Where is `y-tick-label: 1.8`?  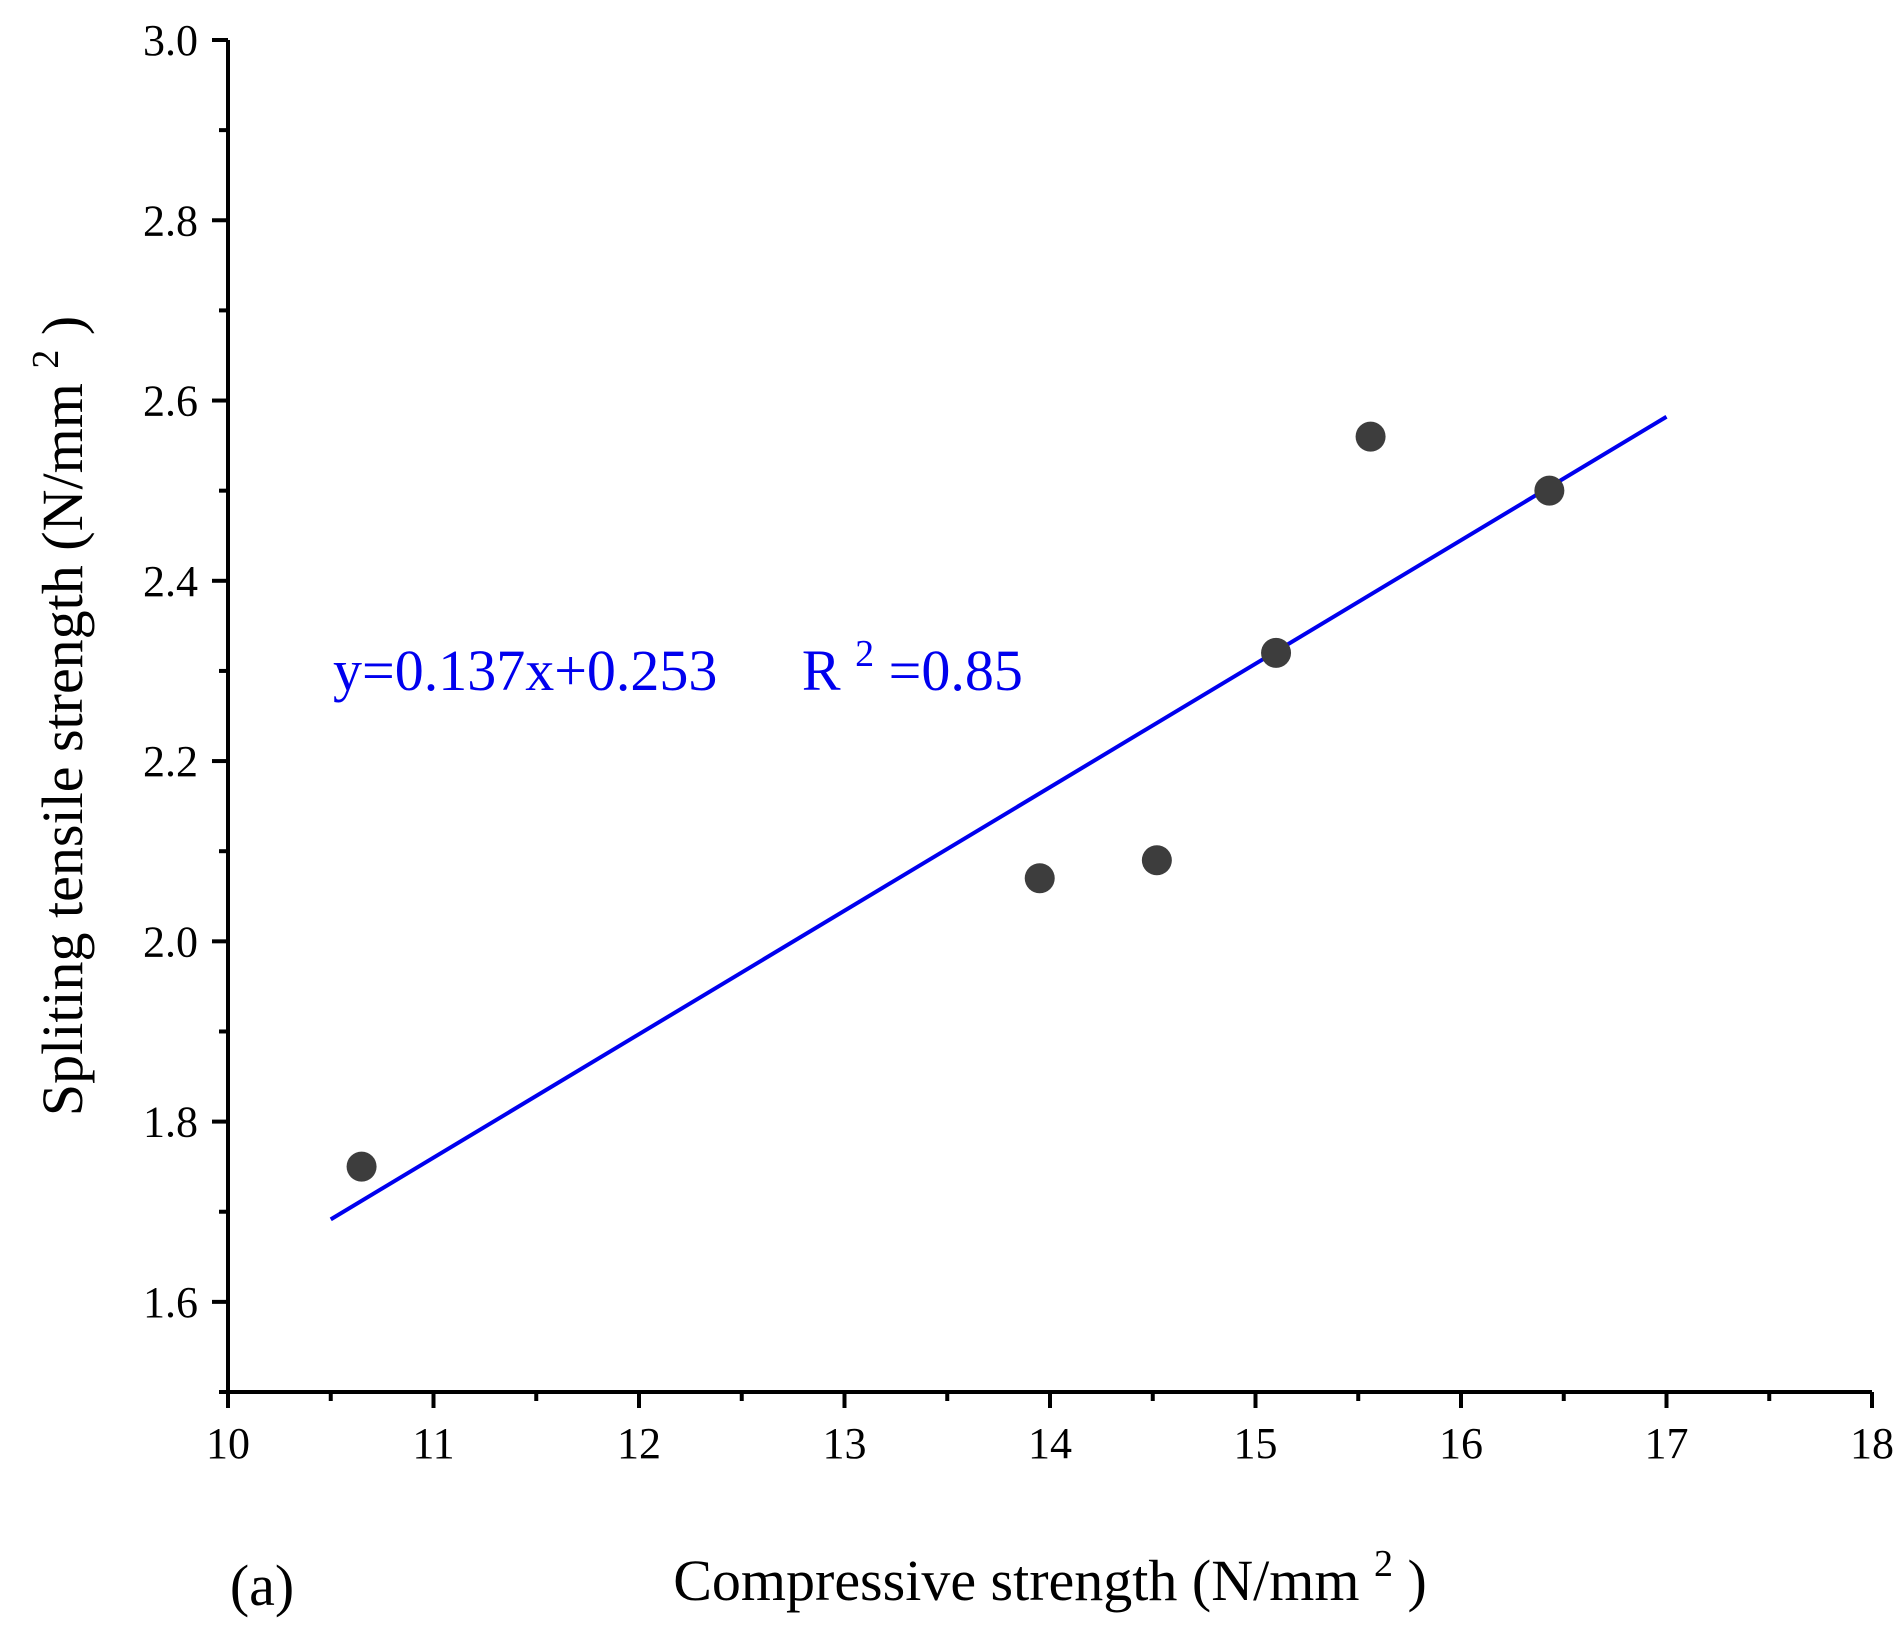
y-tick-label: 1.8 is located at coordinates (170, 1122).